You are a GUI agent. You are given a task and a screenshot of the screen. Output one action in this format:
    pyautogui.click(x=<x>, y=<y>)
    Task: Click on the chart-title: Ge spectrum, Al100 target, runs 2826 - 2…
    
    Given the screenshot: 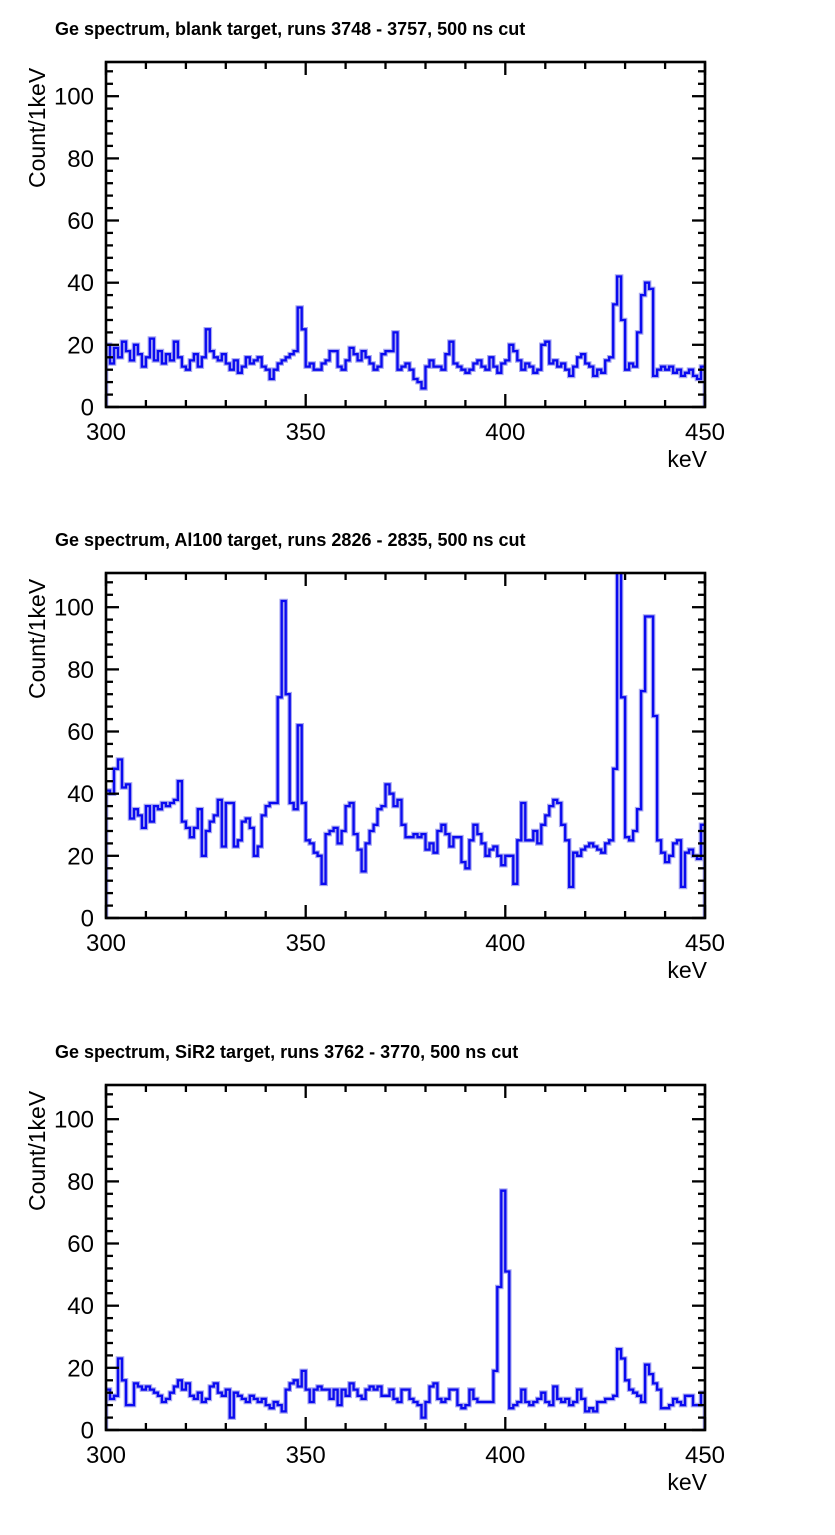 What is the action you would take?
    pyautogui.click(x=290, y=540)
    